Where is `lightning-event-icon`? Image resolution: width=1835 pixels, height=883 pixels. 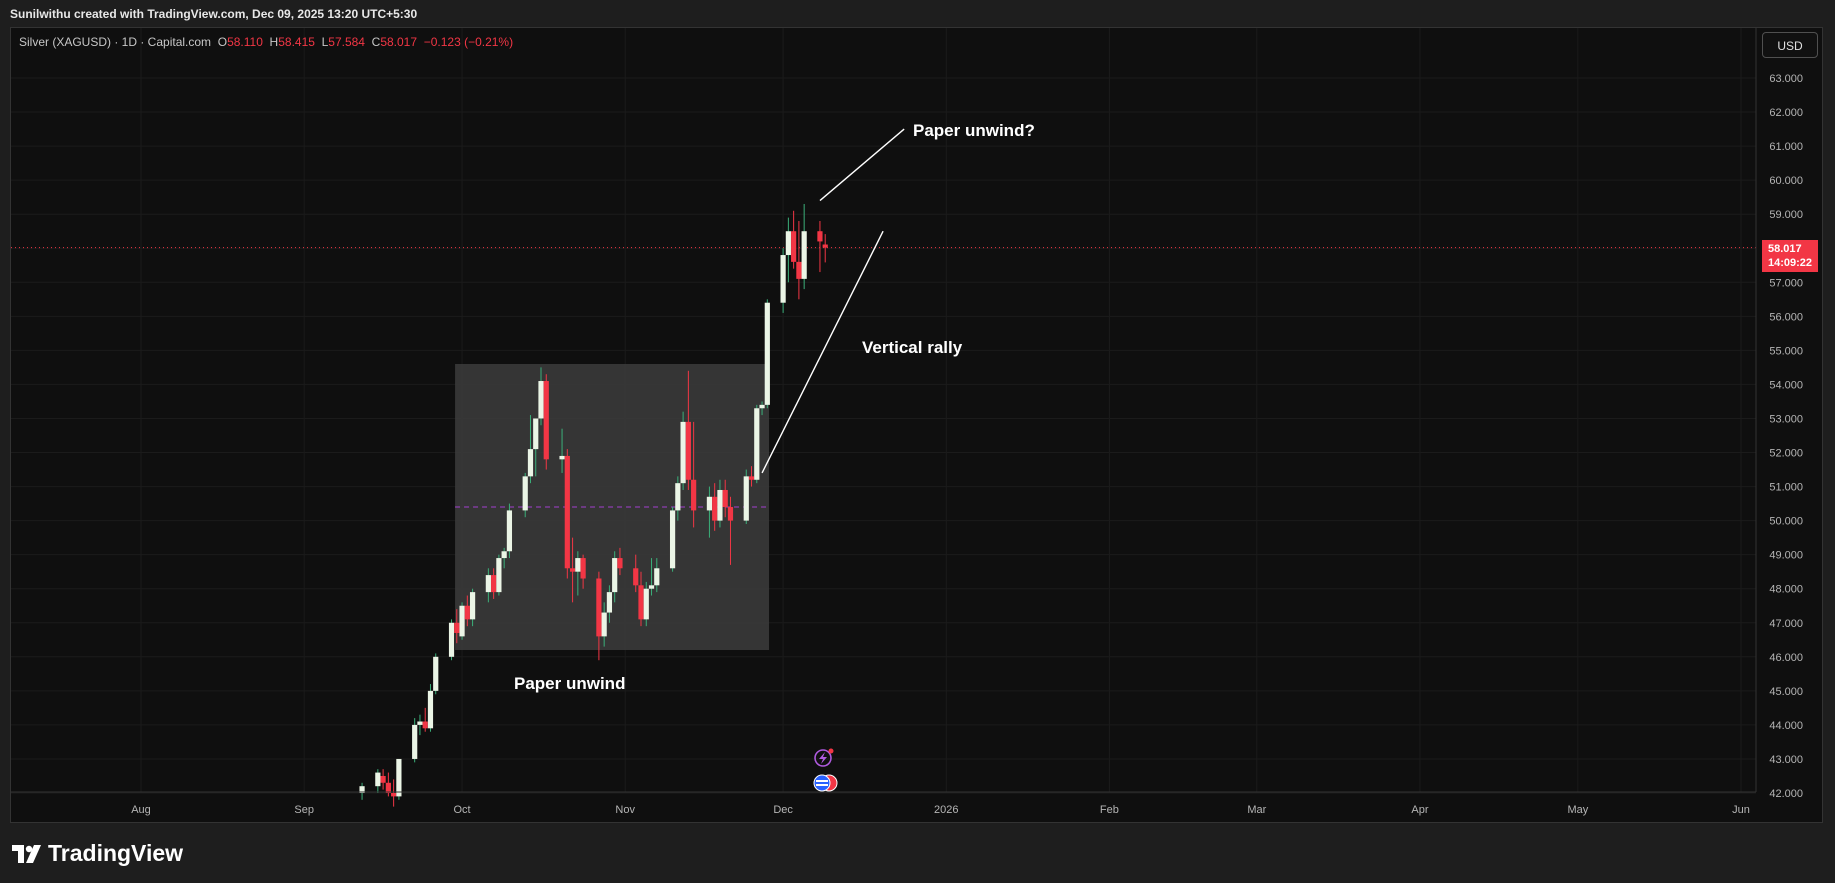
lightning-event-icon is located at coordinates (824, 757).